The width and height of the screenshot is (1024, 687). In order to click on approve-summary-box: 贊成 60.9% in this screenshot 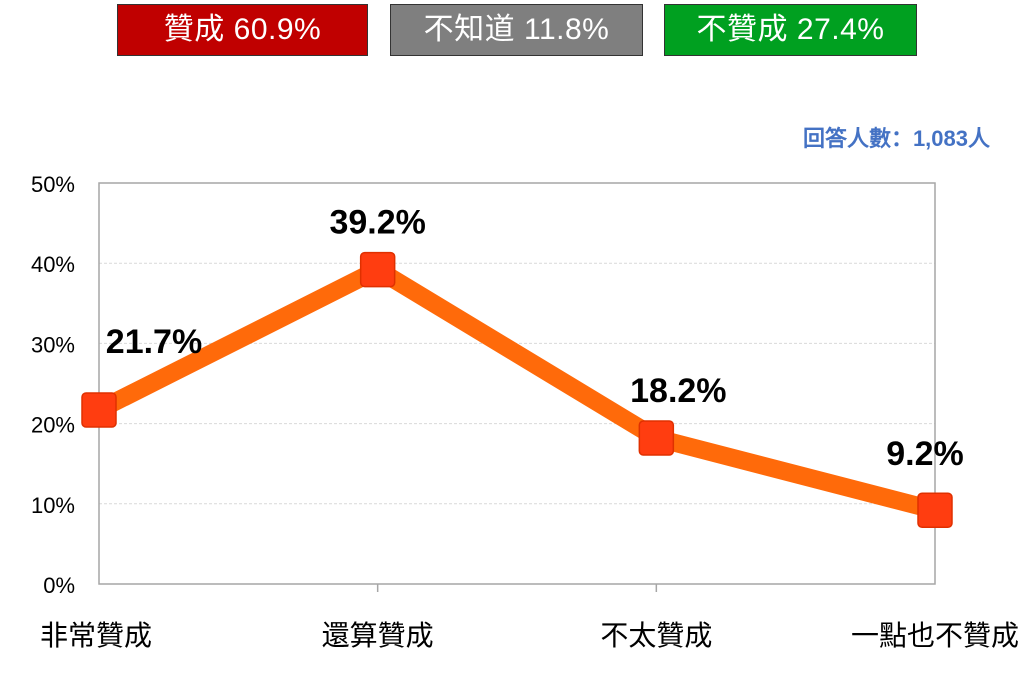, I will do `click(242, 30)`.